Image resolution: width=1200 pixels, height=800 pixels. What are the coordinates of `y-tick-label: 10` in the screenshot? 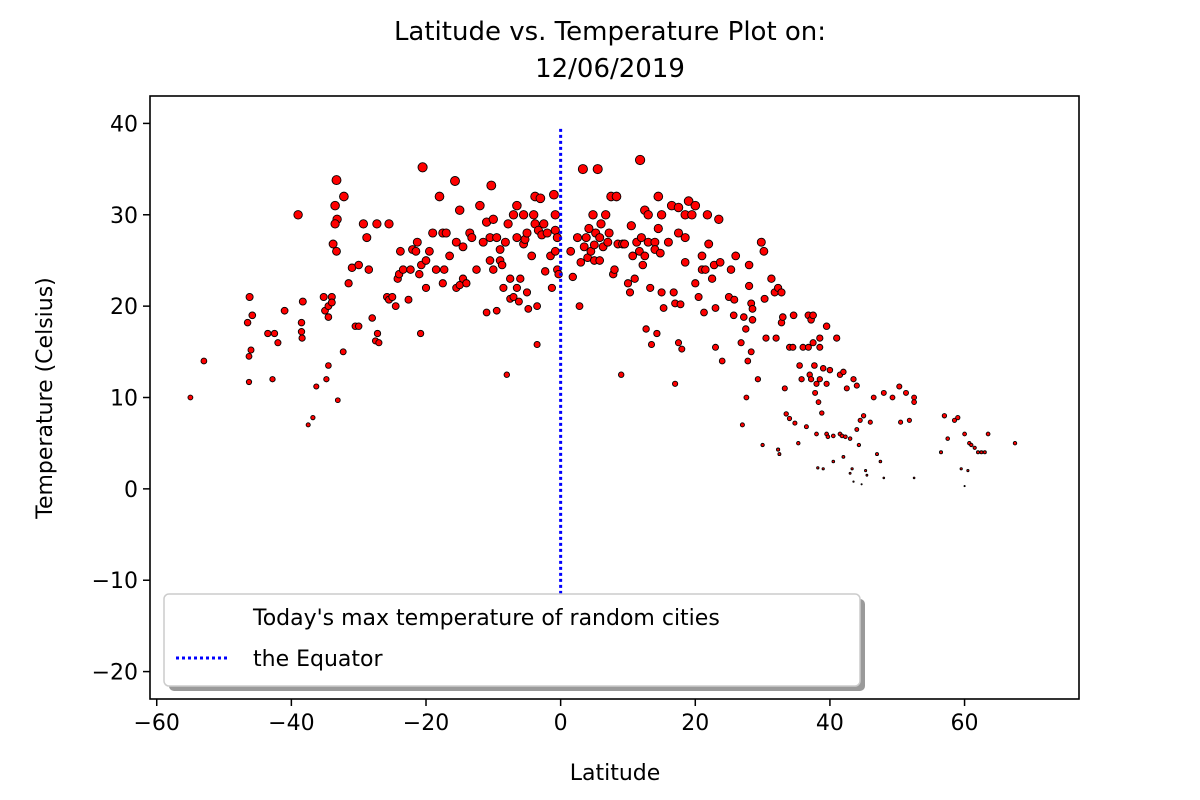 It's located at (124, 399).